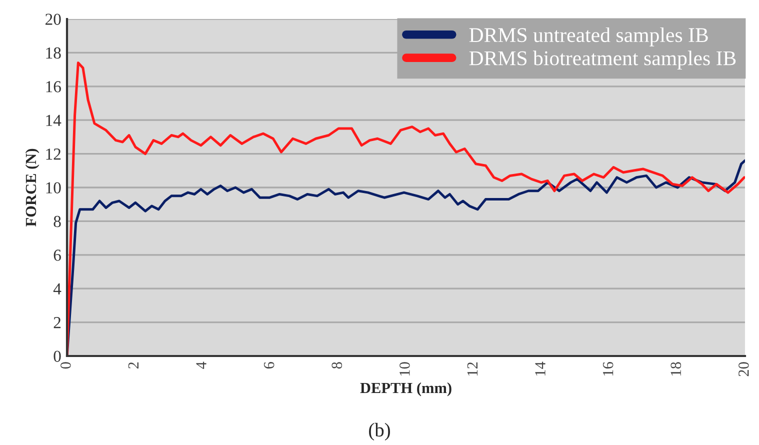 This screenshot has width=759, height=445. What do you see at coordinates (53, 154) in the screenshot?
I see `y-tick-label: 12` at bounding box center [53, 154].